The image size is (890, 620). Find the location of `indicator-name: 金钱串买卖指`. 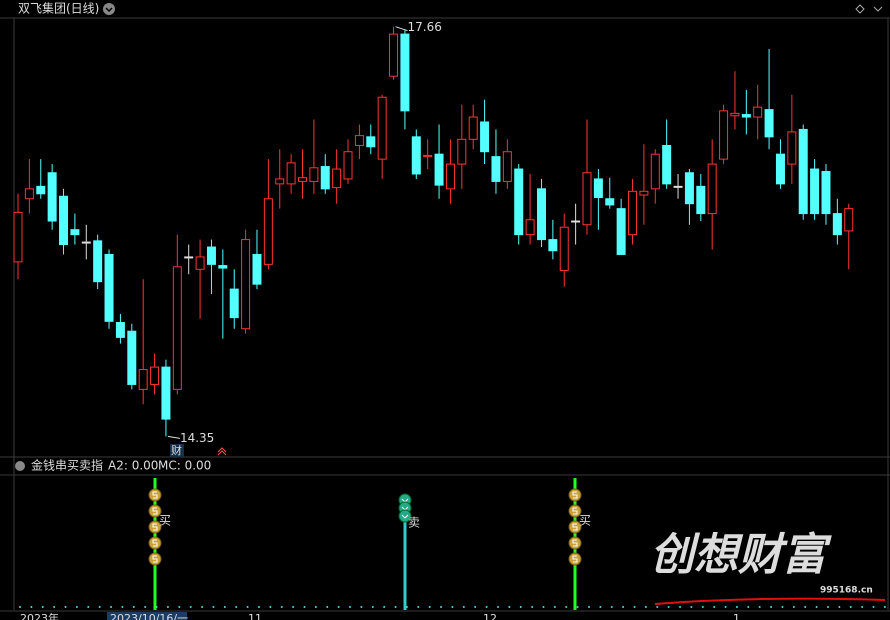

indicator-name: 金钱串买卖指 is located at coordinates (67, 465).